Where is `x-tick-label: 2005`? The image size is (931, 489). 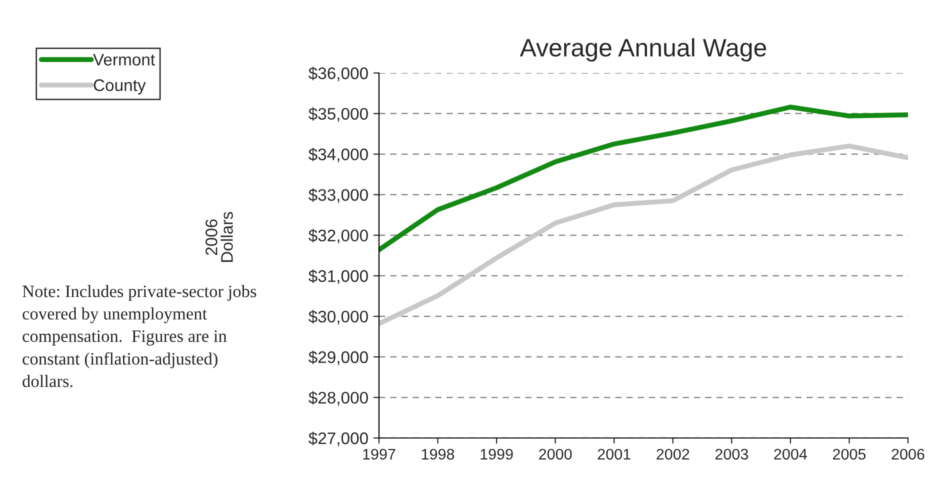
x-tick-label: 2005 is located at coordinates (849, 454).